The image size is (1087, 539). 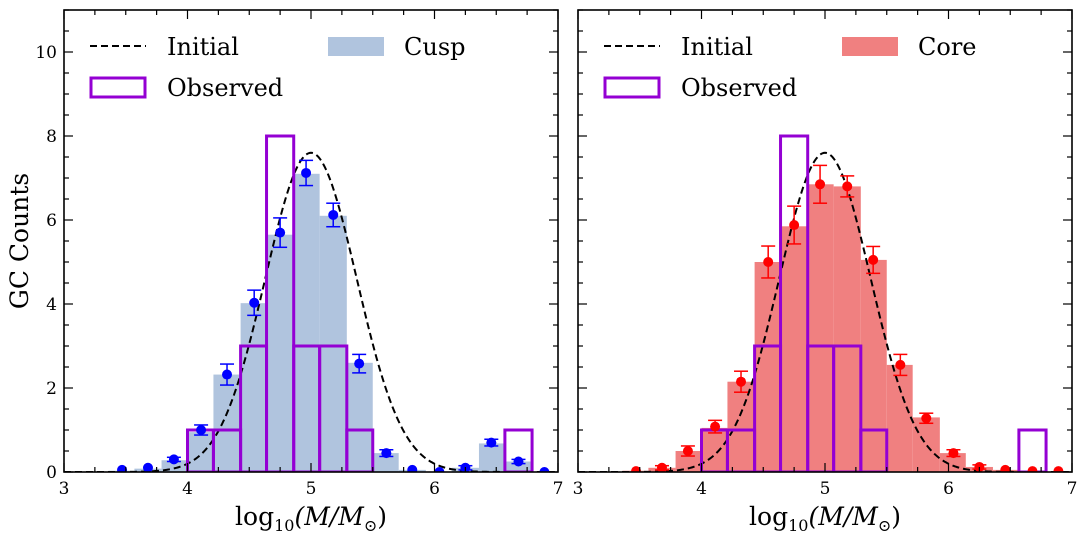 What do you see at coordinates (51, 137) in the screenshot?
I see `y-tick-label: 8` at bounding box center [51, 137].